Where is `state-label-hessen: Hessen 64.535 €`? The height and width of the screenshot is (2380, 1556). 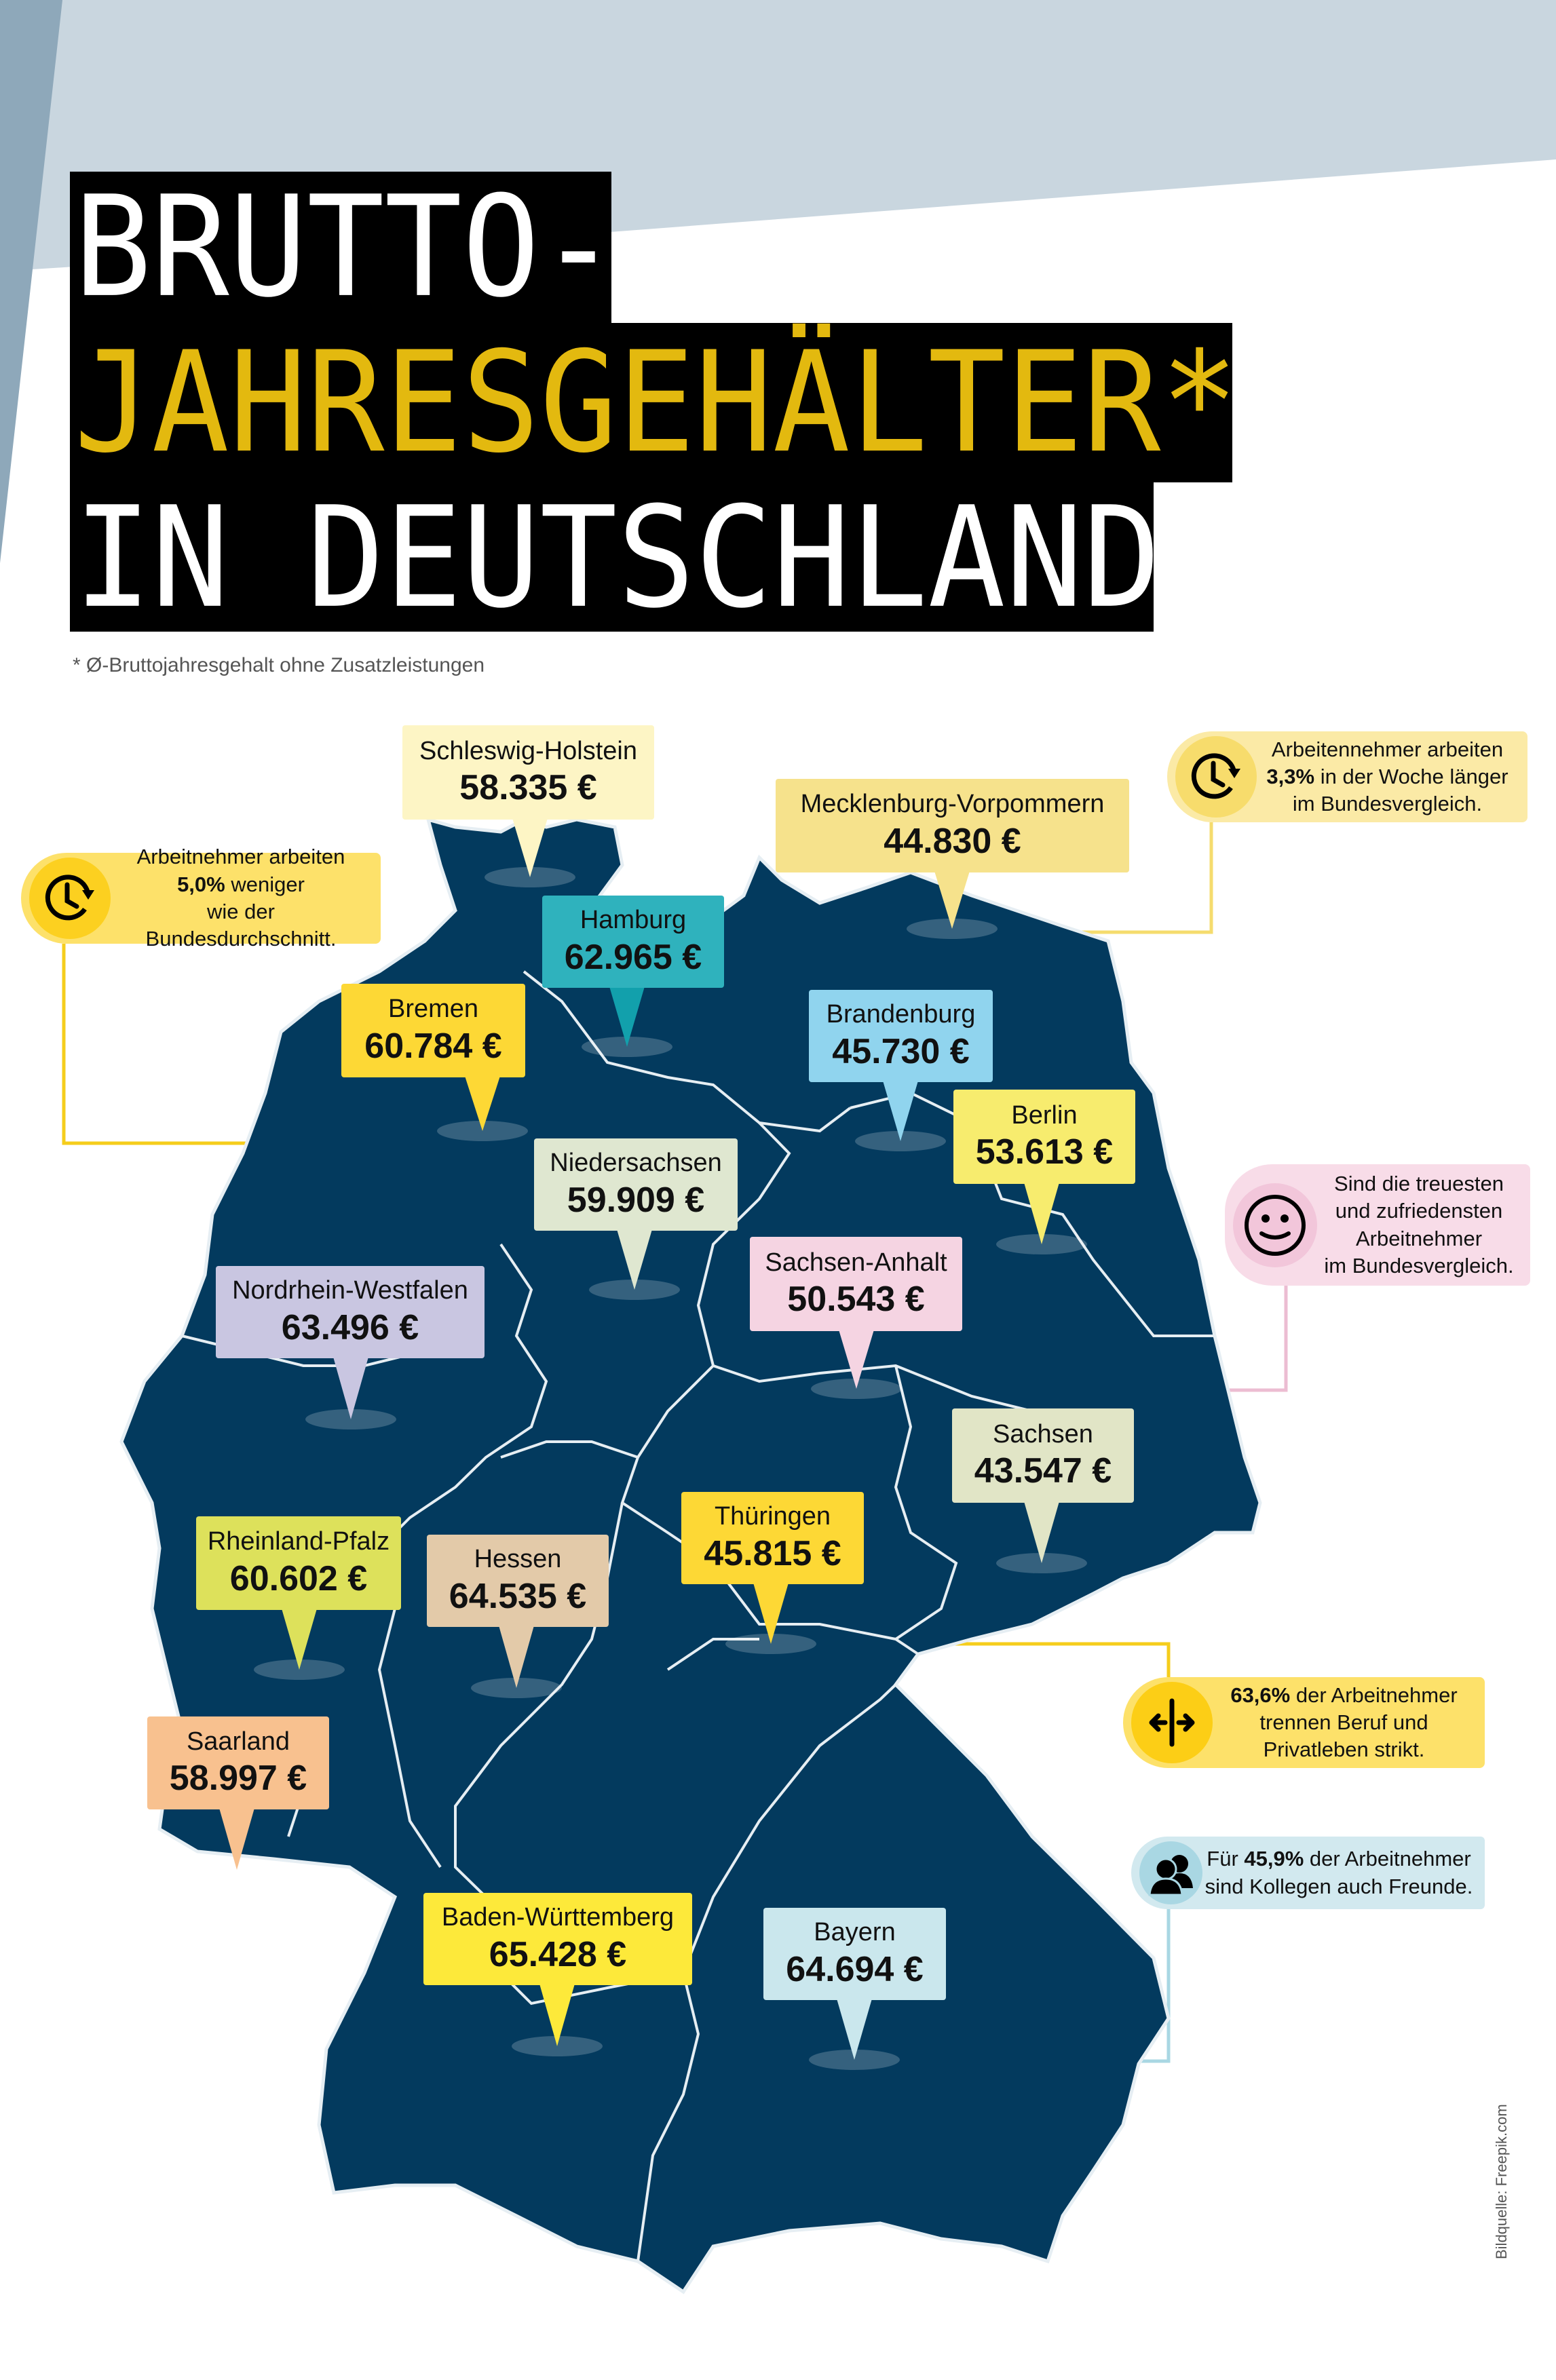 state-label-hessen: Hessen 64.535 € is located at coordinates (518, 1581).